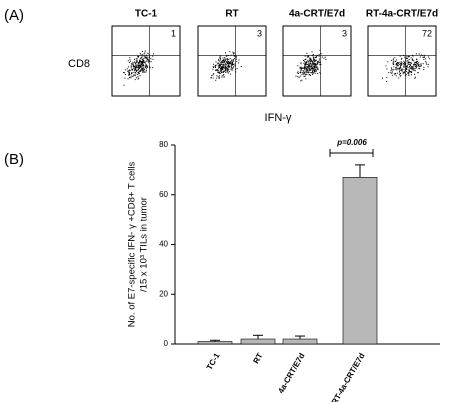 This screenshot has height=402, width=474. Describe the element at coordinates (344, 33) in the screenshot. I see `quadrant-percent: 3` at that location.